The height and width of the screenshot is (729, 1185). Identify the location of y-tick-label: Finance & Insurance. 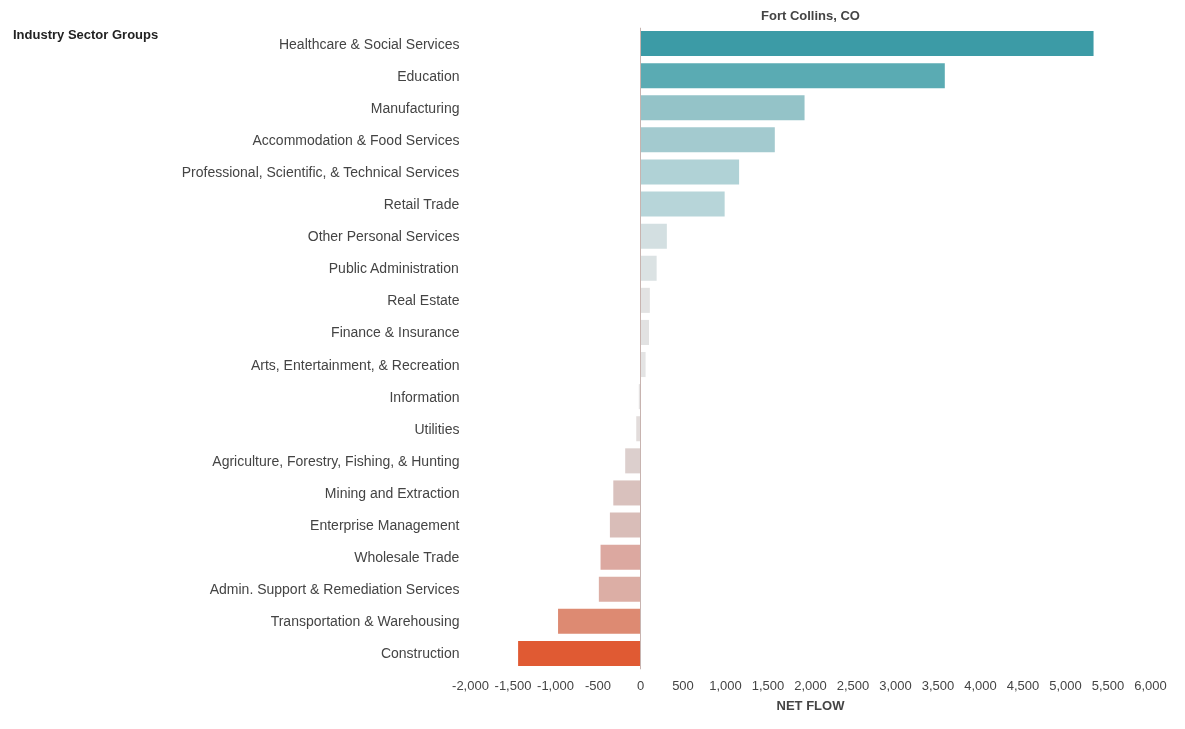
(395, 332).